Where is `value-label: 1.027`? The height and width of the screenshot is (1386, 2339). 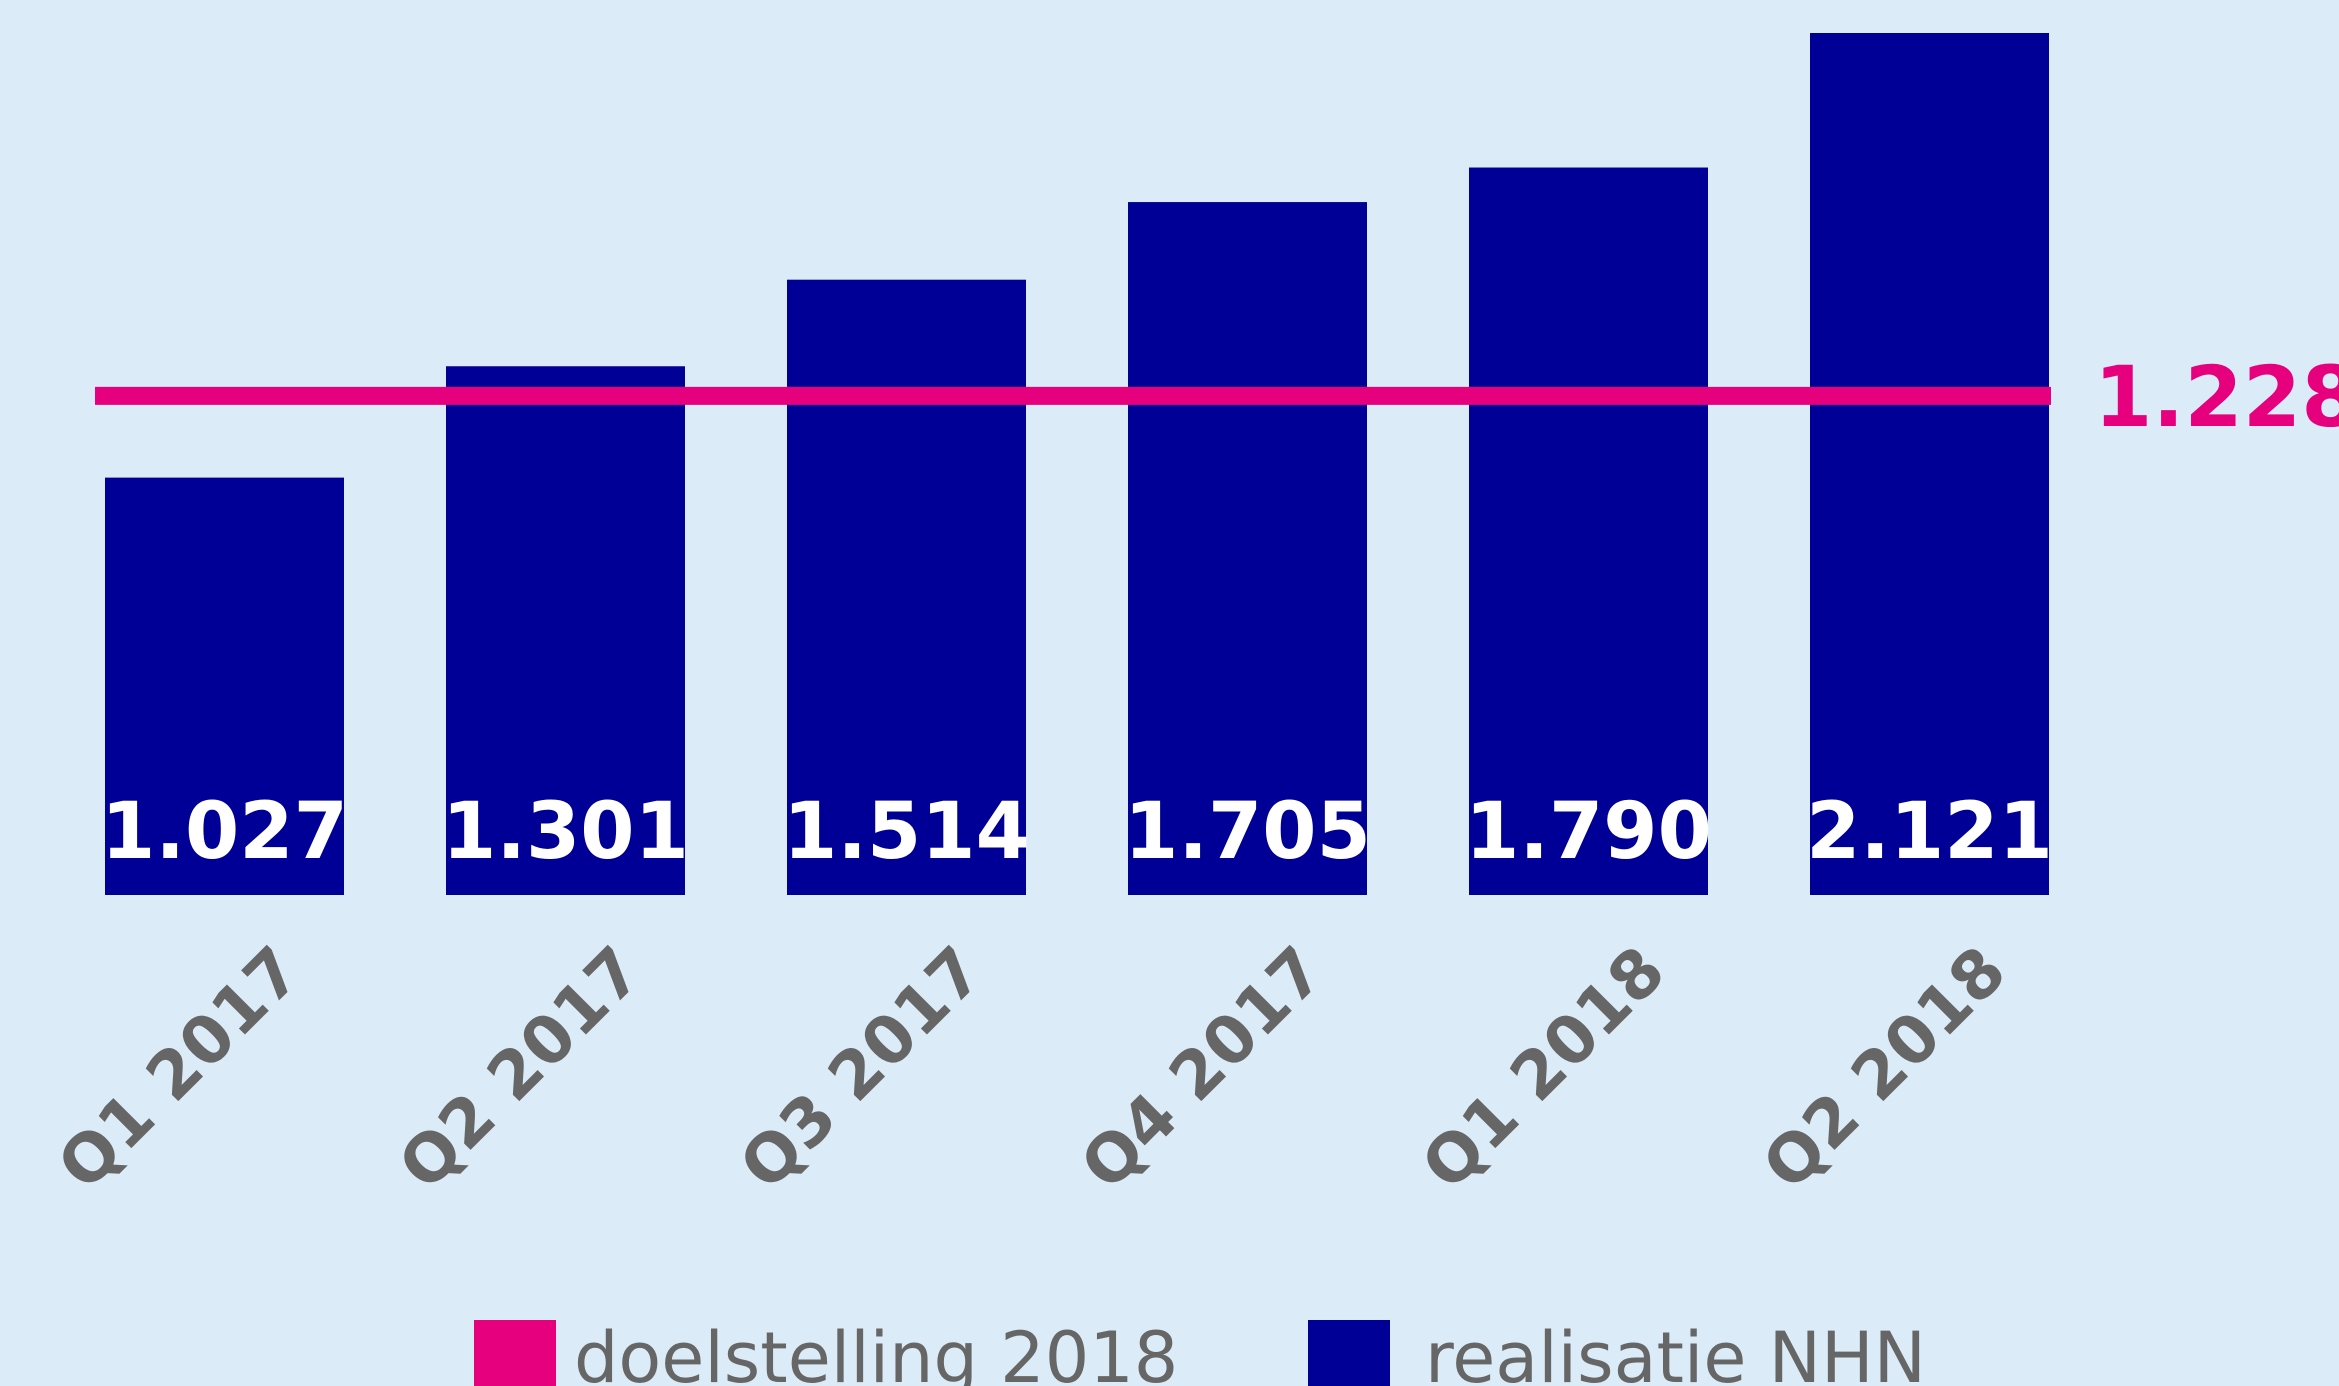
value-label: 1.027 is located at coordinates (224, 832).